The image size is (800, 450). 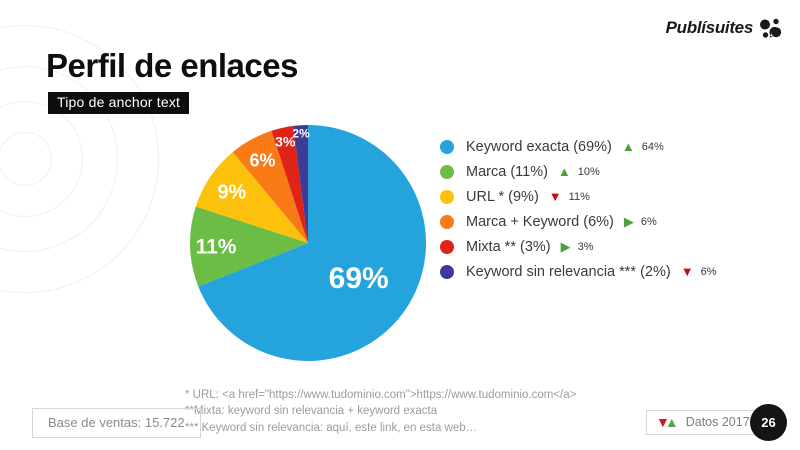 What do you see at coordinates (285, 142) in the screenshot?
I see `pie-slice-label: 3%` at bounding box center [285, 142].